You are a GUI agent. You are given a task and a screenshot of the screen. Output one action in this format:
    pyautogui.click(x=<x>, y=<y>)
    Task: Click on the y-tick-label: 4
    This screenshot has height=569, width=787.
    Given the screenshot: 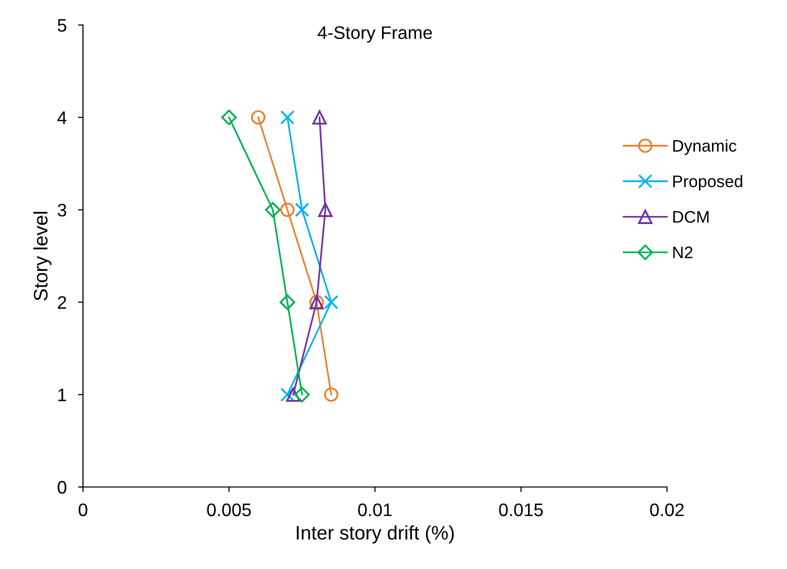 What is the action you would take?
    pyautogui.click(x=61, y=118)
    